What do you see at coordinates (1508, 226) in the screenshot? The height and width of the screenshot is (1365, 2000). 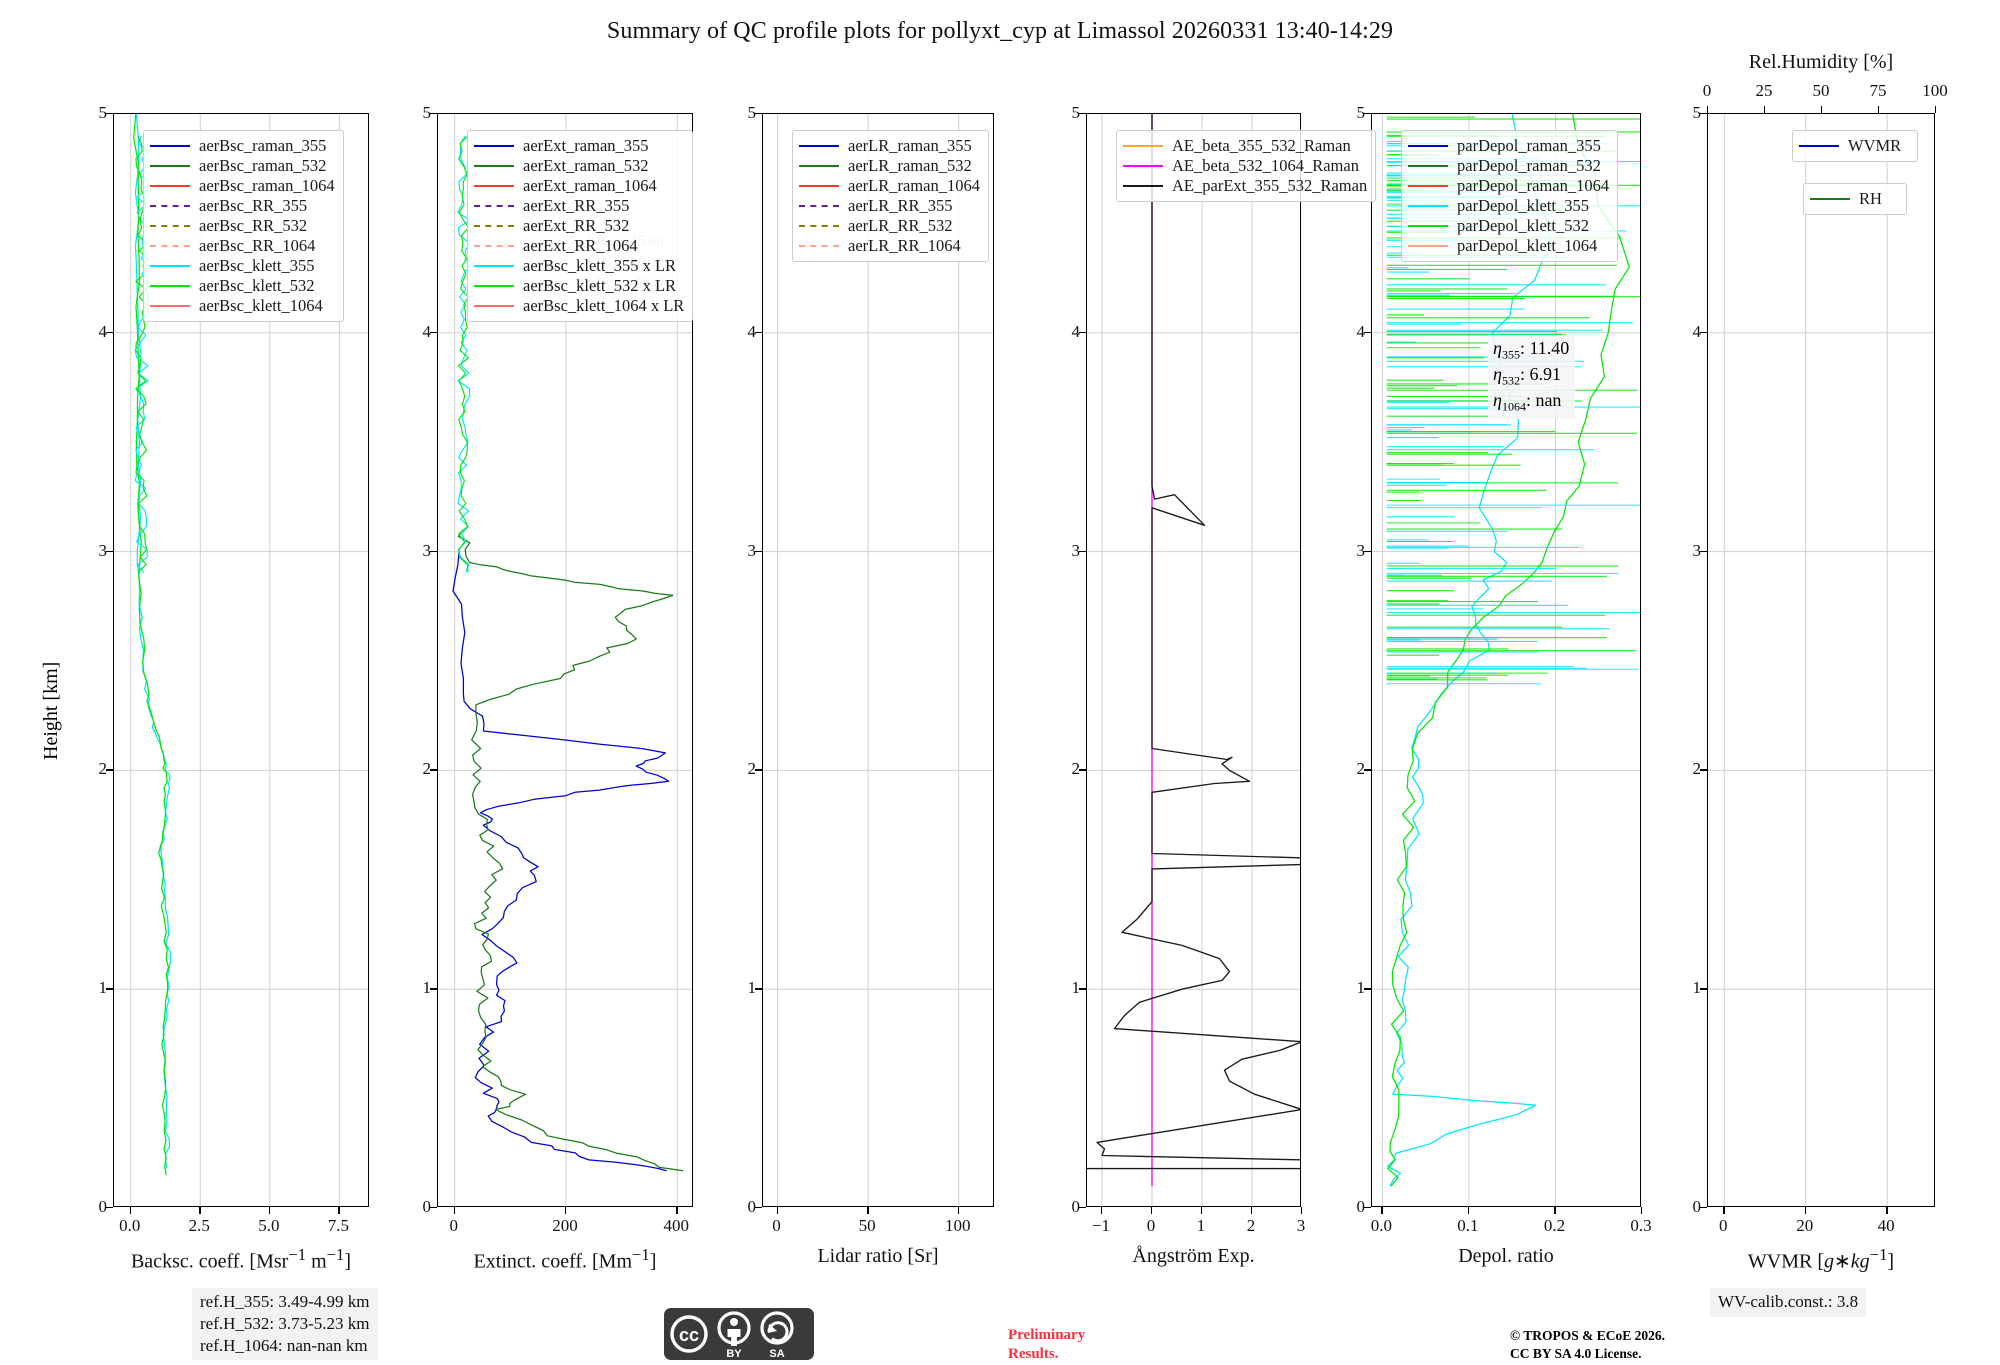 I see `legend-item-pardepol-klett-532: parDepol_klett_532` at bounding box center [1508, 226].